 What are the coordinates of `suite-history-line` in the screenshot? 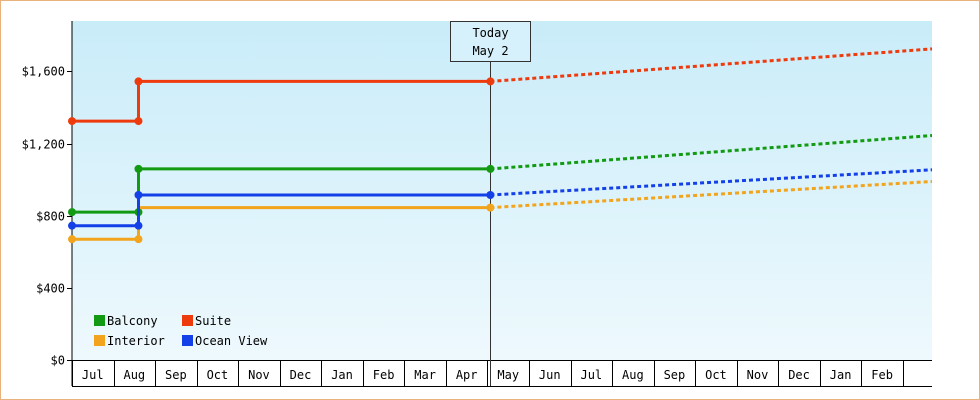 It's located at (281, 101).